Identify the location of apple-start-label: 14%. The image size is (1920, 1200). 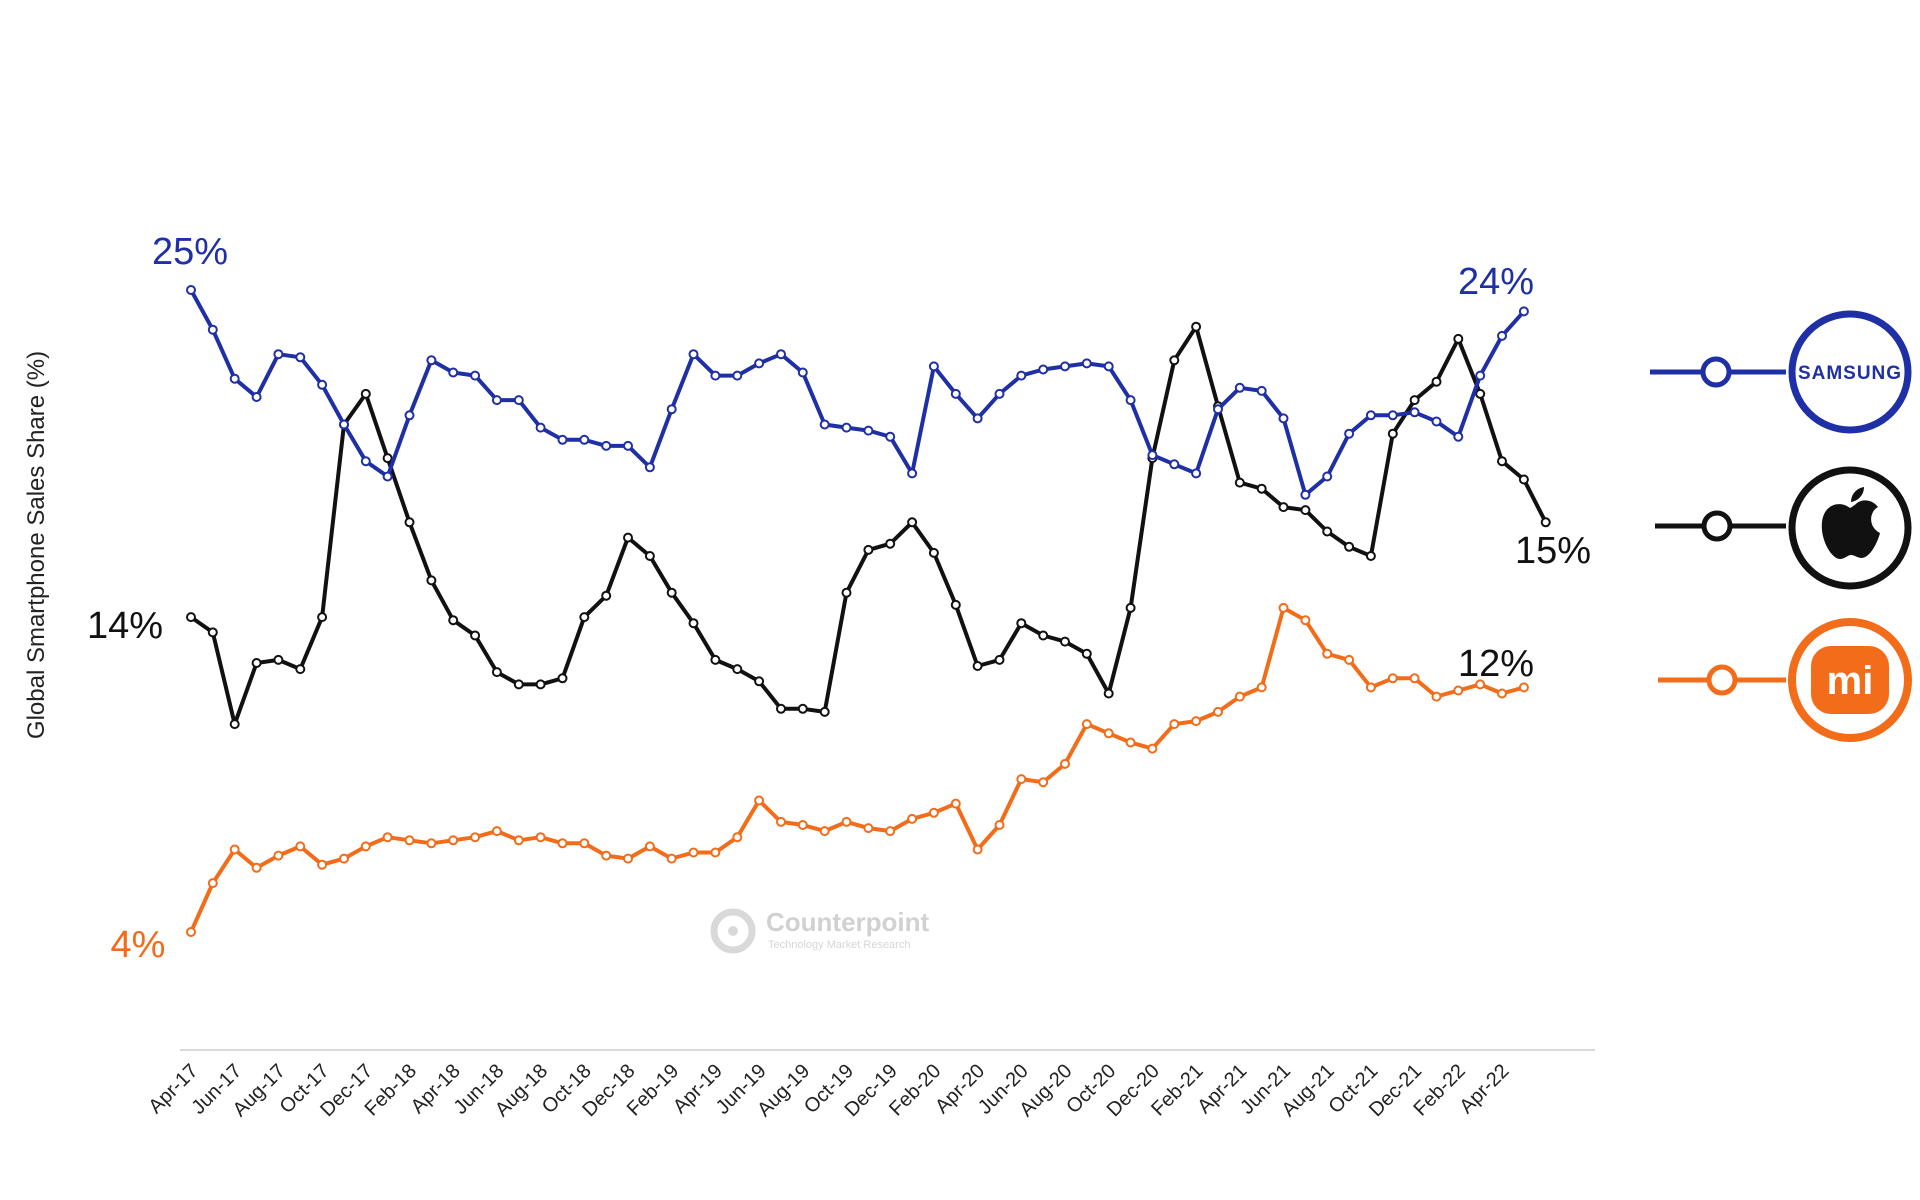
(125, 626).